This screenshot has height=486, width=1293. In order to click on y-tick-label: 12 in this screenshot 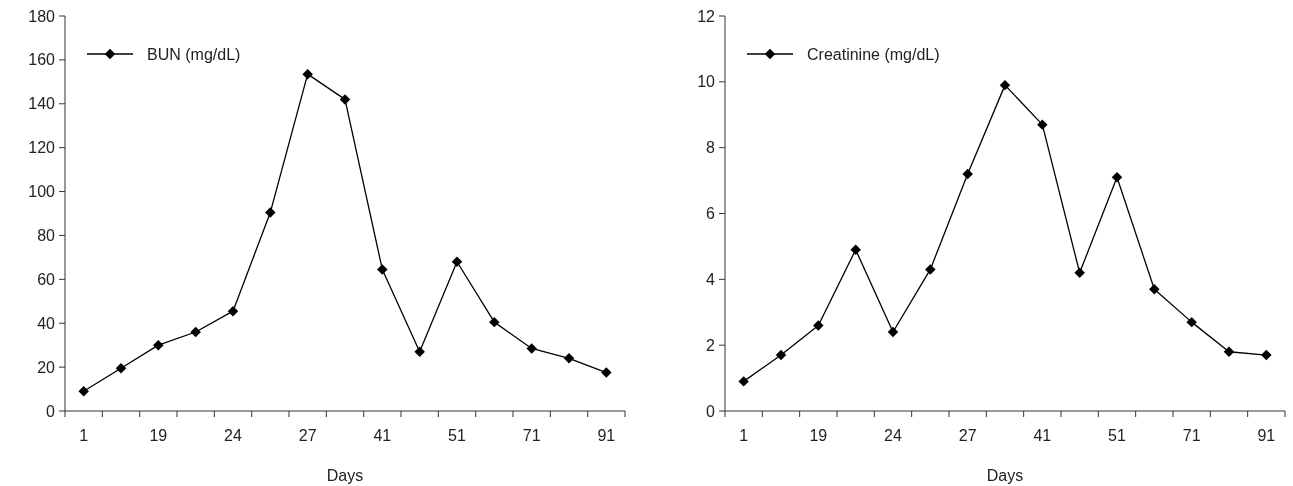, I will do `click(706, 16)`.